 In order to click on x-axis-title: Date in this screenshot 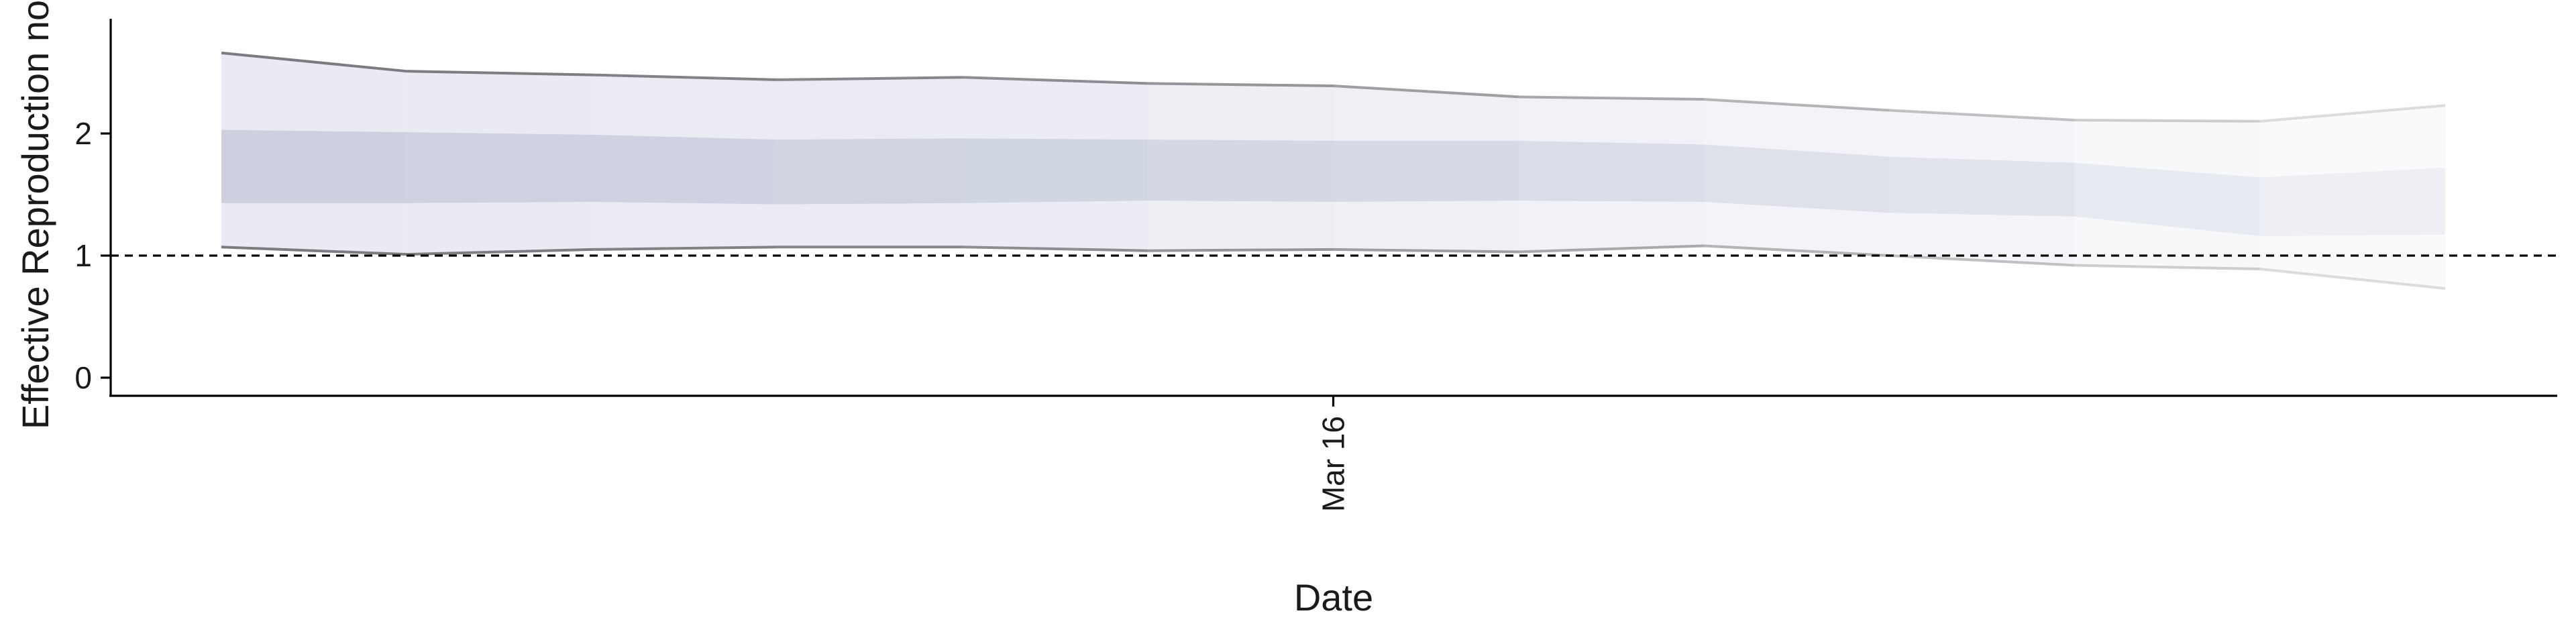, I will do `click(1333, 597)`.